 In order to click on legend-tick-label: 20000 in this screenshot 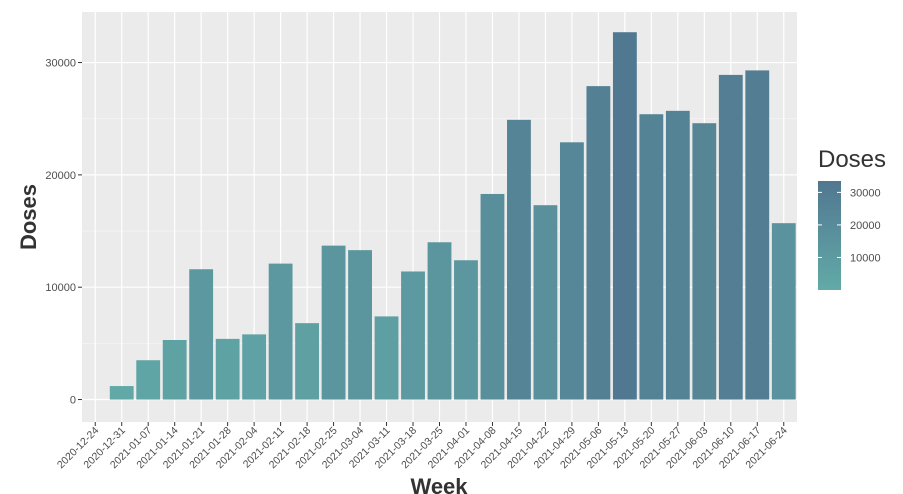, I will do `click(865, 226)`.